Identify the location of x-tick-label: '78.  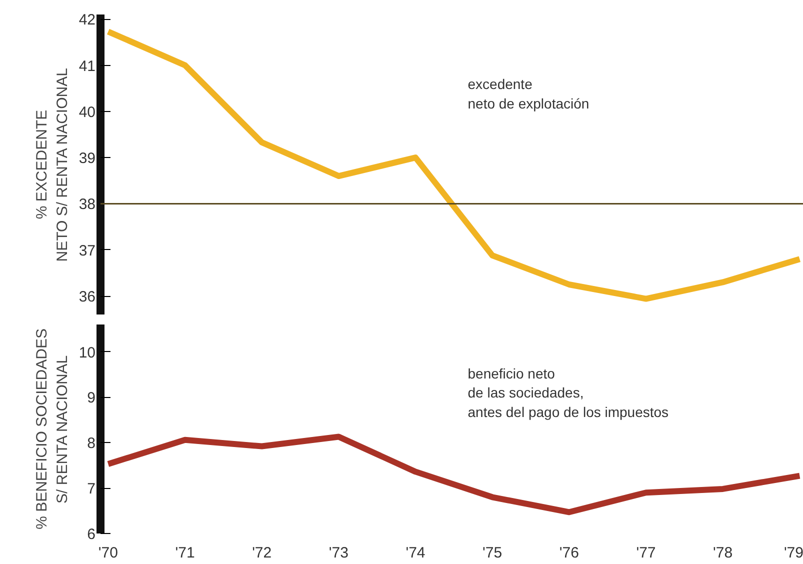
(723, 553).